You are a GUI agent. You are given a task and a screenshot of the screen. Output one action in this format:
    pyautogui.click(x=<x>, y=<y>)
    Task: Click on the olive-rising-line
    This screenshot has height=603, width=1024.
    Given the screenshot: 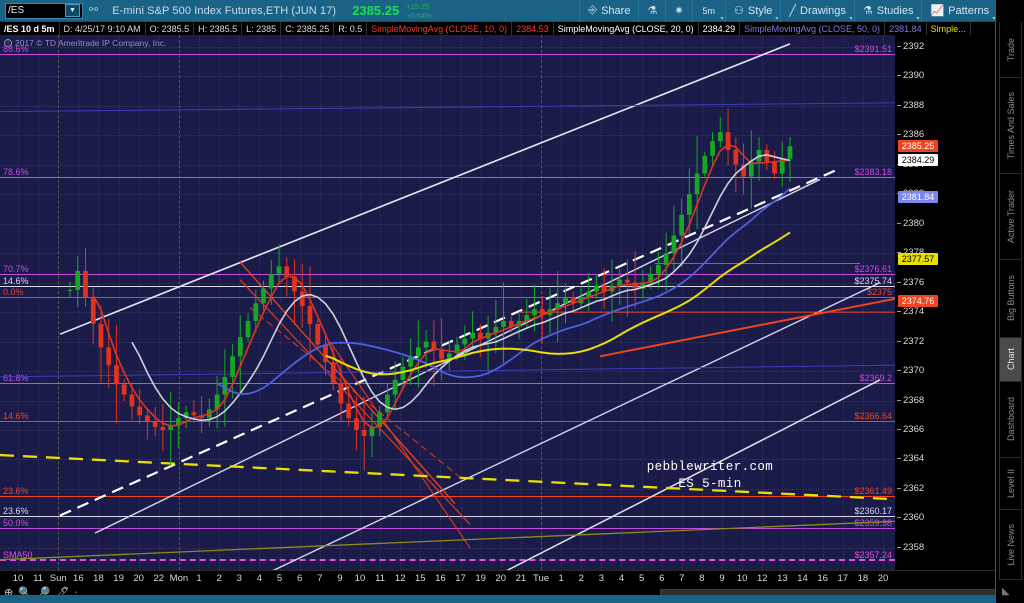 What is the action you would take?
    pyautogui.click(x=447, y=540)
    